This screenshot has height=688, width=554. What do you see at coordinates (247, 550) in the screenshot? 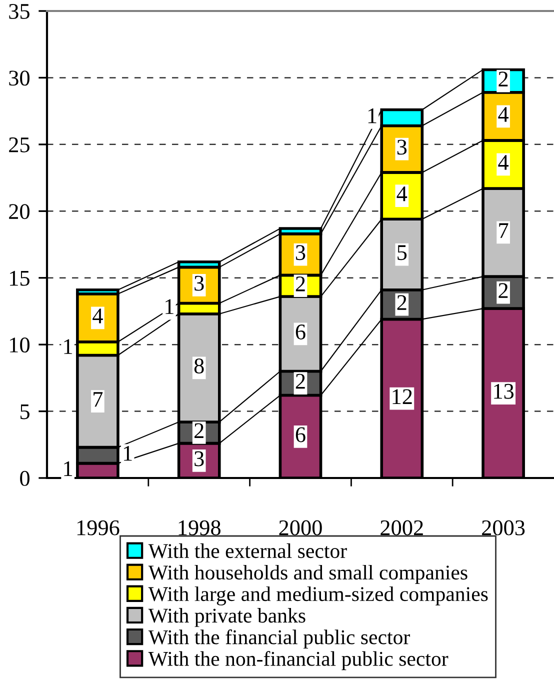
I see `legend-label: With the external sector` at bounding box center [247, 550].